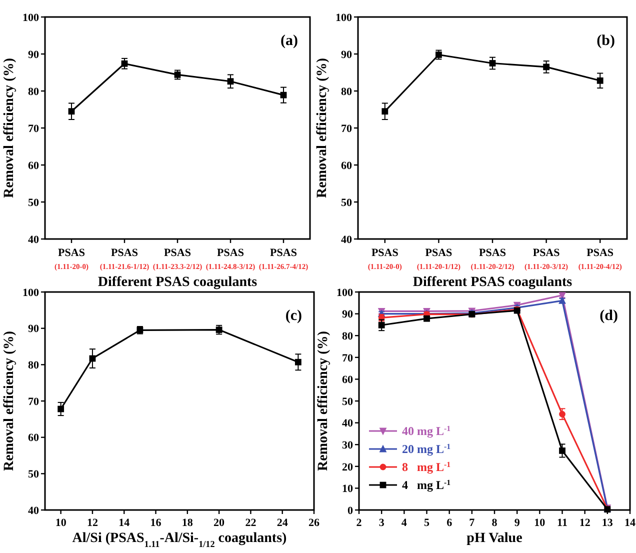 The image size is (636, 553). Describe the element at coordinates (426, 431) in the screenshot. I see `legend-label: 40 mg L$^{-1}$` at that location.